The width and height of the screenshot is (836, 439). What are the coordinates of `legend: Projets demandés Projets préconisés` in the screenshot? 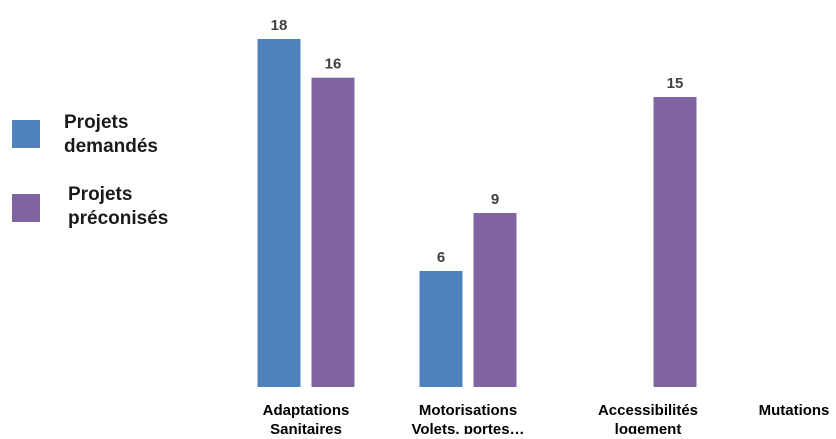 It's located at (90, 170).